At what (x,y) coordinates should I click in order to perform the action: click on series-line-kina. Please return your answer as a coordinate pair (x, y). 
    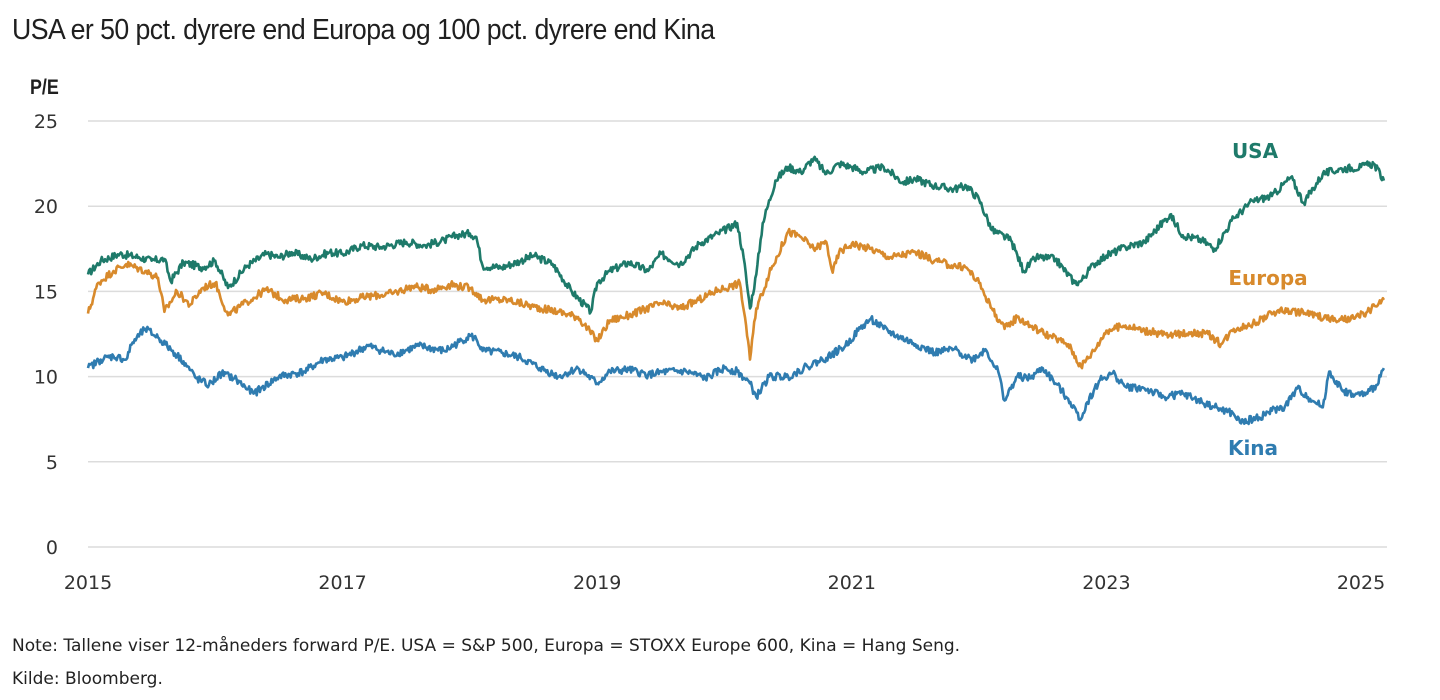
    Looking at the image, I should click on (736, 370).